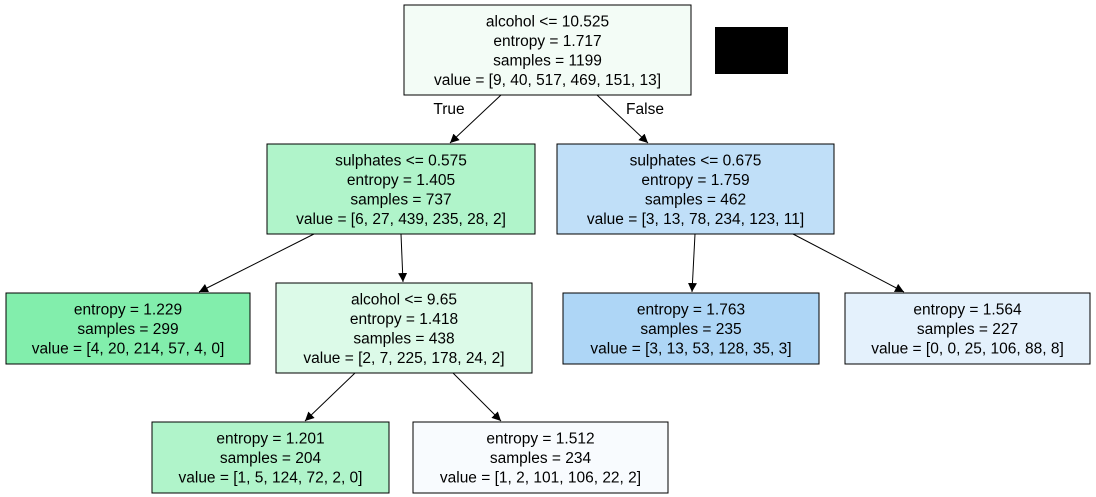 The image size is (1096, 497). I want to click on node-text-line: alcohol <= 10.525, so click(547, 21).